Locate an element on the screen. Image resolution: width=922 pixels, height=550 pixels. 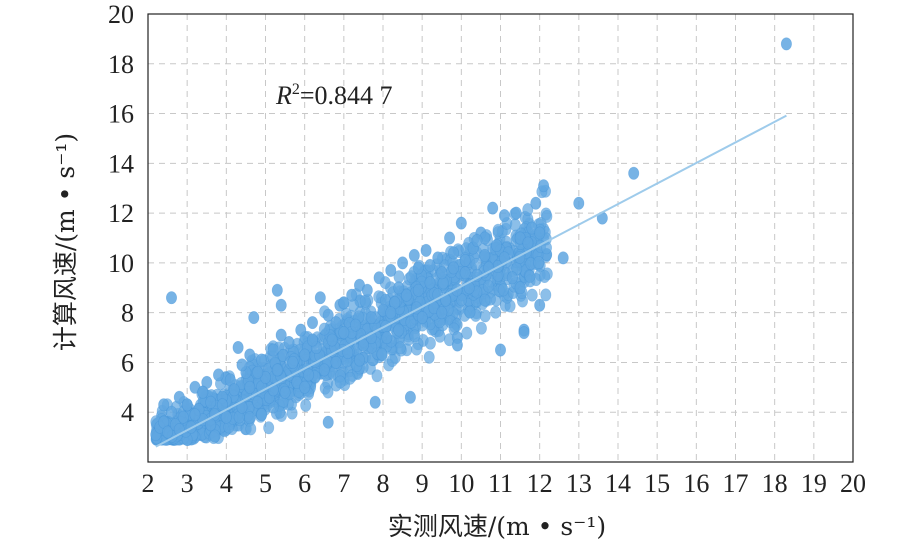
r2-symbol: R is located at coordinates (283, 95).